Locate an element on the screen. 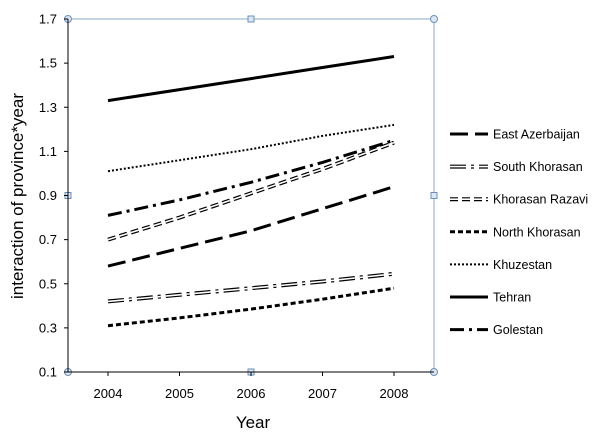  legend-label: Golestan is located at coordinates (518, 330).